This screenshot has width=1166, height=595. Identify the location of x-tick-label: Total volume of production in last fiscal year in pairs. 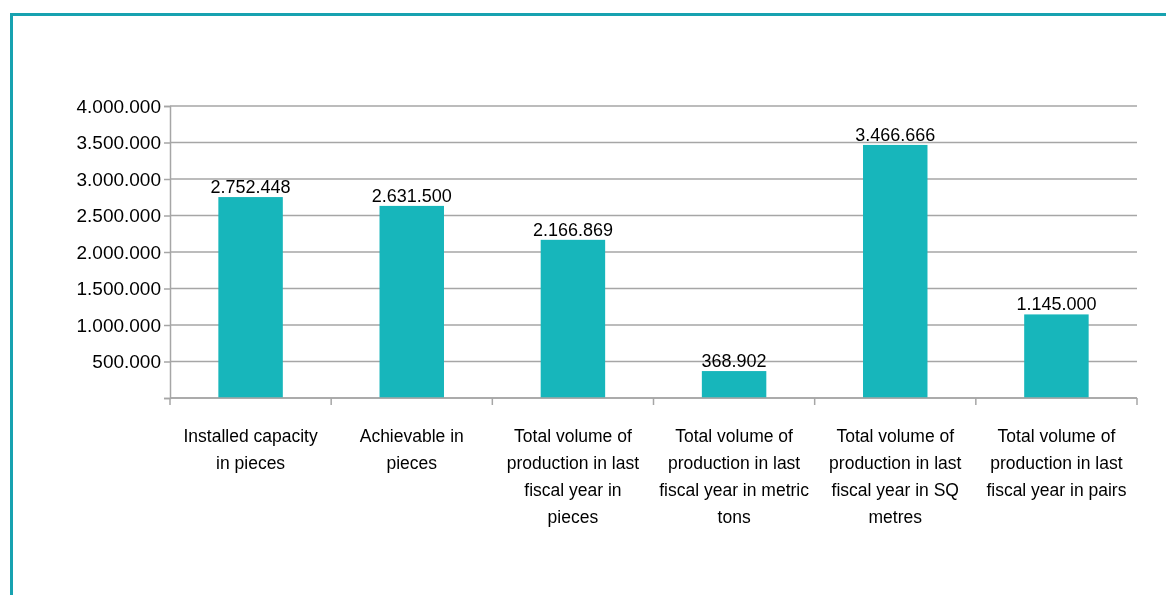
(1056, 463).